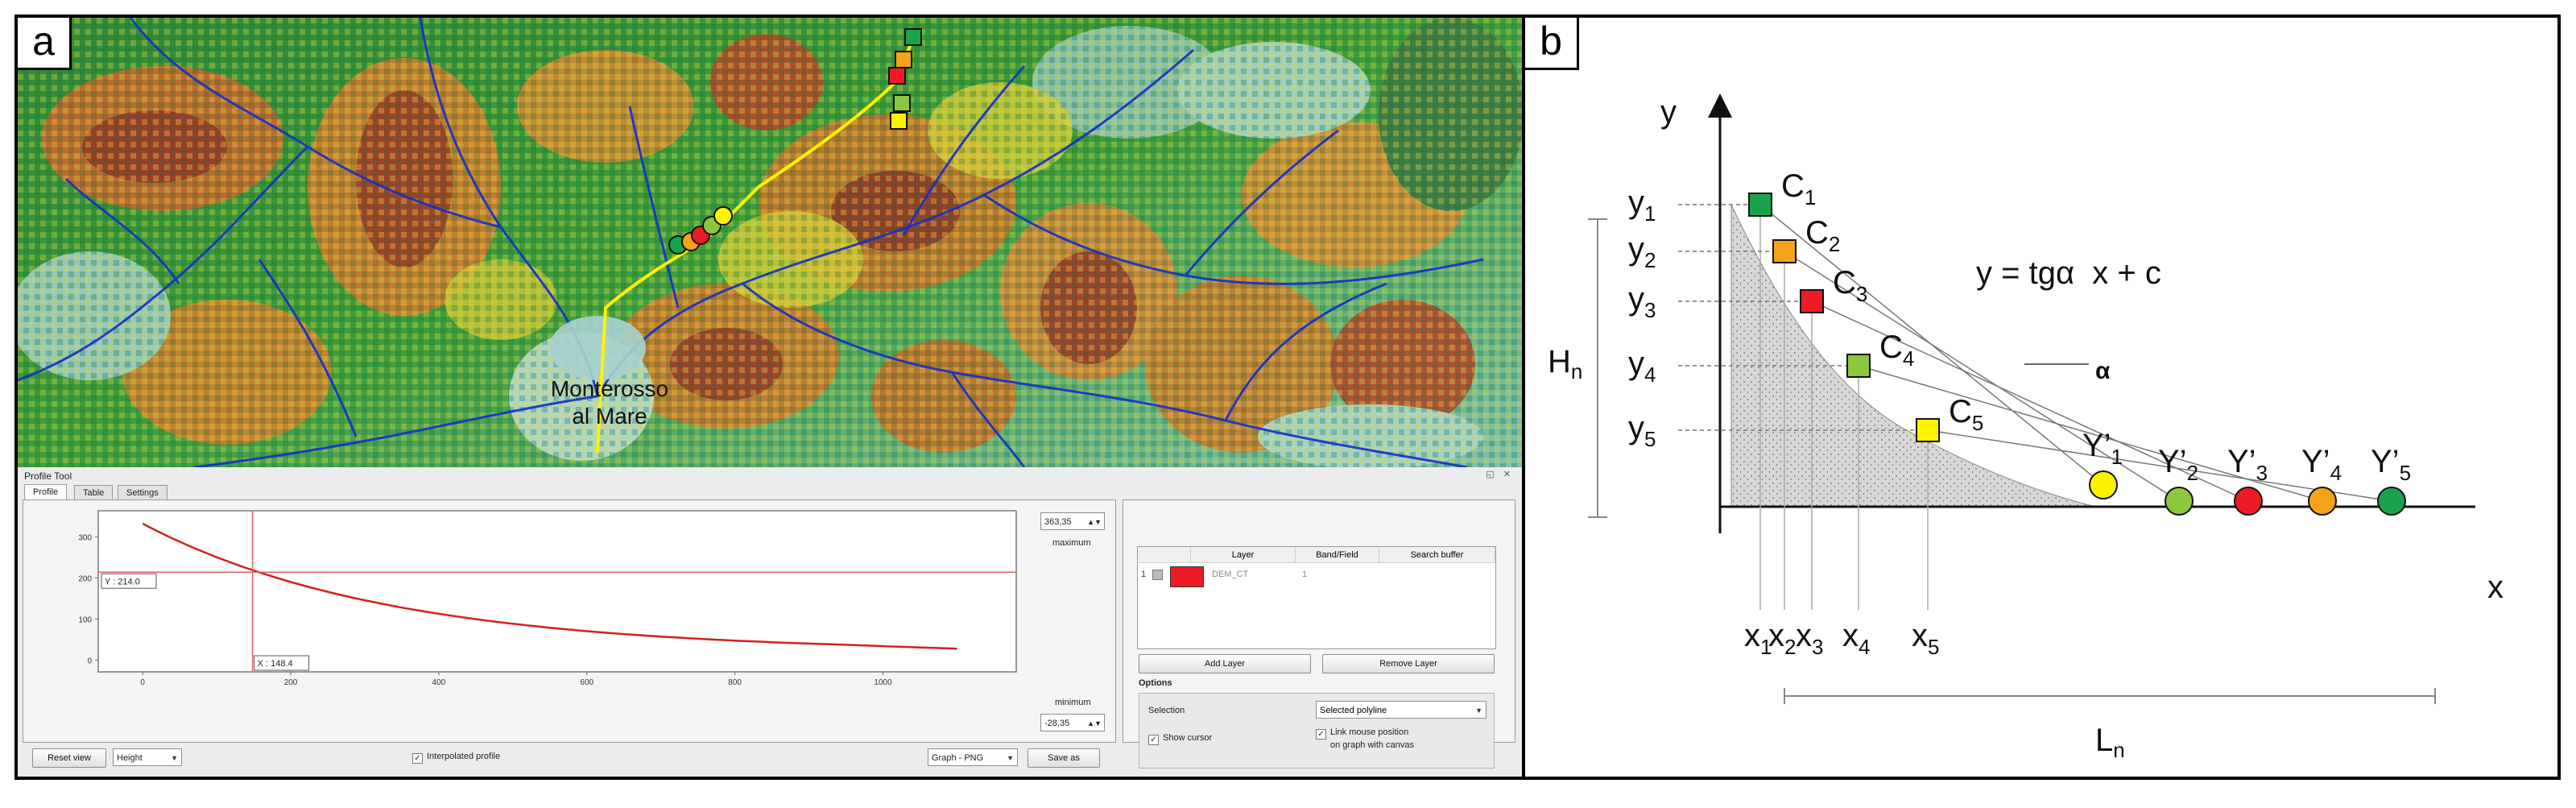 The width and height of the screenshot is (2576, 808). Describe the element at coordinates (46, 493) in the screenshot. I see `tab-profile: Profile` at that location.